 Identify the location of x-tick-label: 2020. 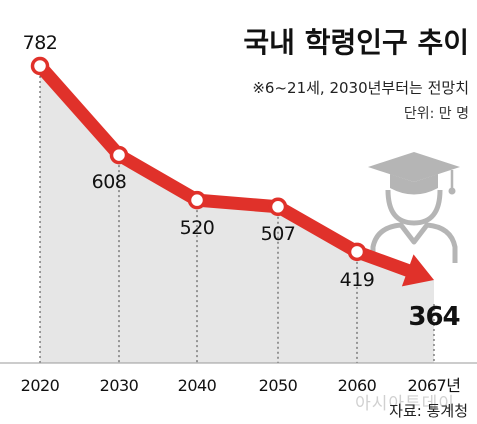
(40, 385).